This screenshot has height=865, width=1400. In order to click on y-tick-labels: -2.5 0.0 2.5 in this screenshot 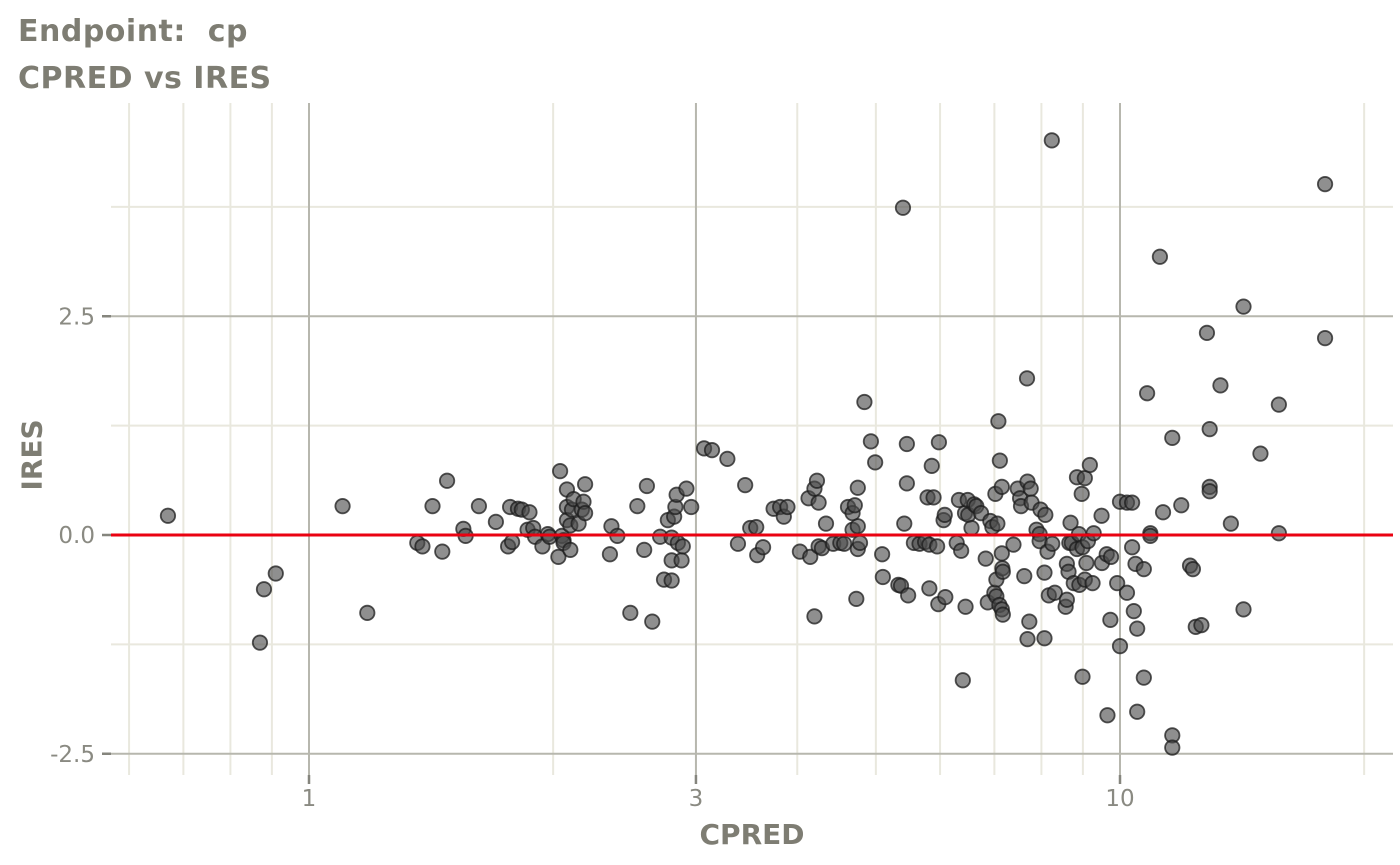, I will do `click(72, 536)`.